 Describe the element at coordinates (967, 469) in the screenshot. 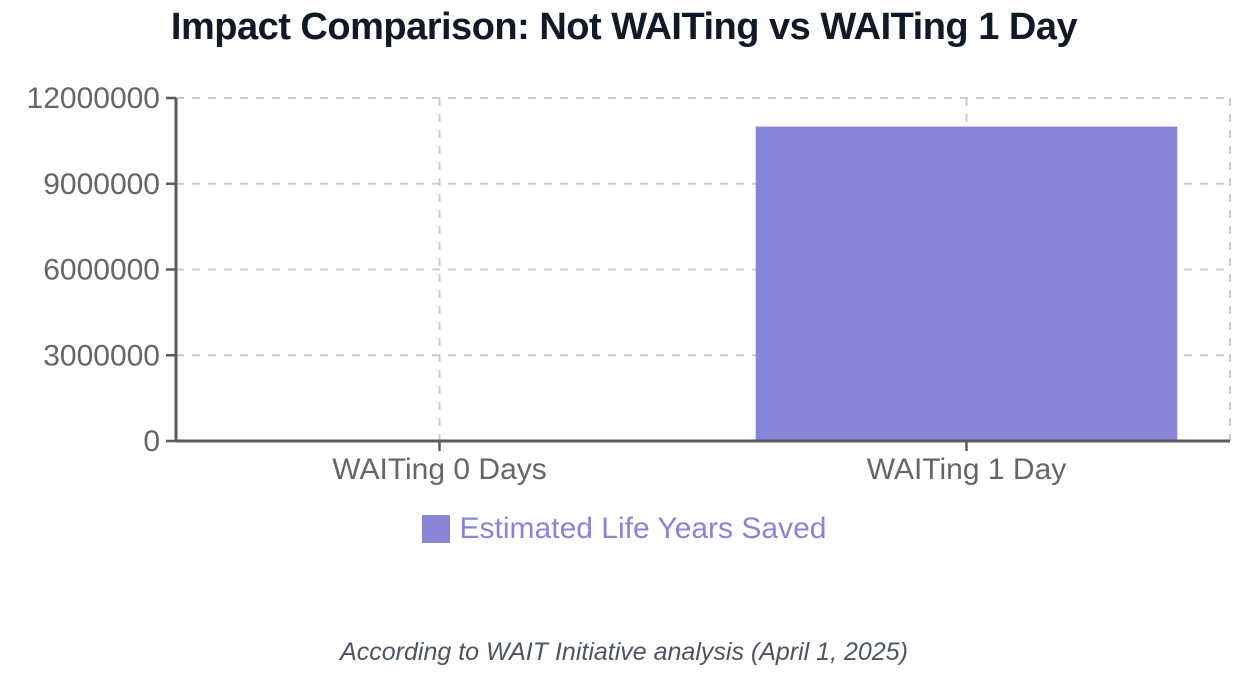

I see `x-tick-label: WAITing 1 Day` at that location.